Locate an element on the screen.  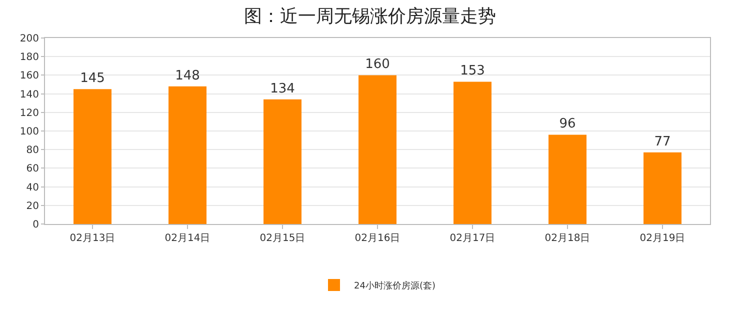
data-label: 134 is located at coordinates (282, 88).